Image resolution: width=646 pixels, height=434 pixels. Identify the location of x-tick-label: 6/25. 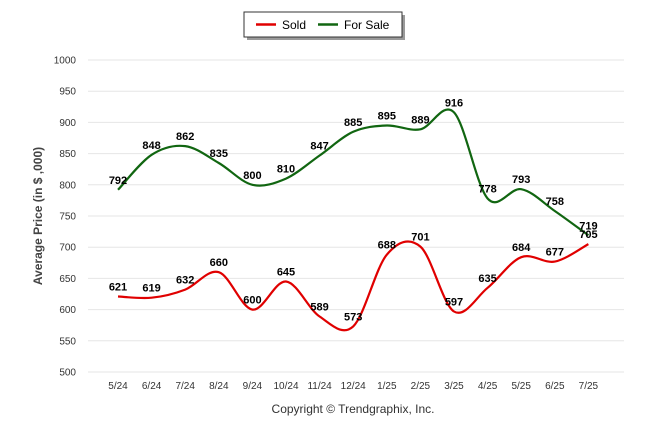
(555, 386).